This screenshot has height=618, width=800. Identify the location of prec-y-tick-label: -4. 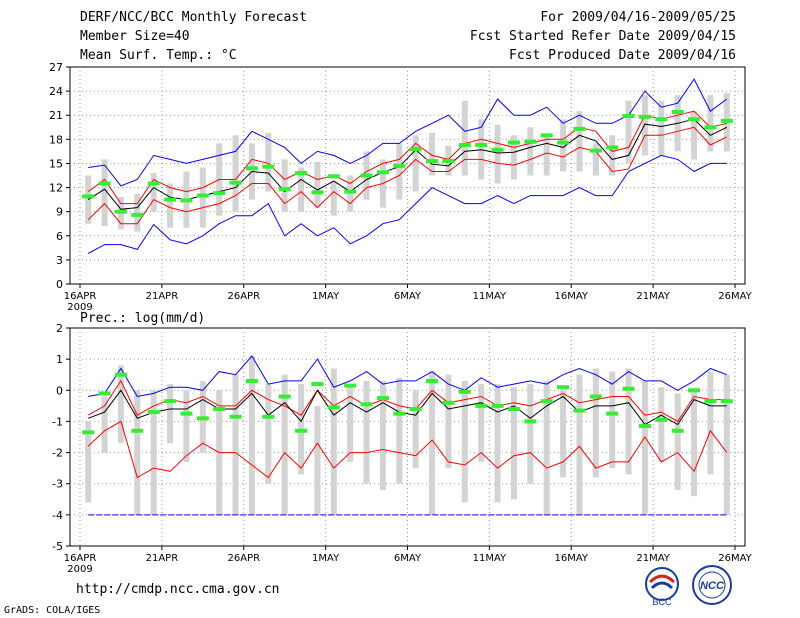
(57, 515).